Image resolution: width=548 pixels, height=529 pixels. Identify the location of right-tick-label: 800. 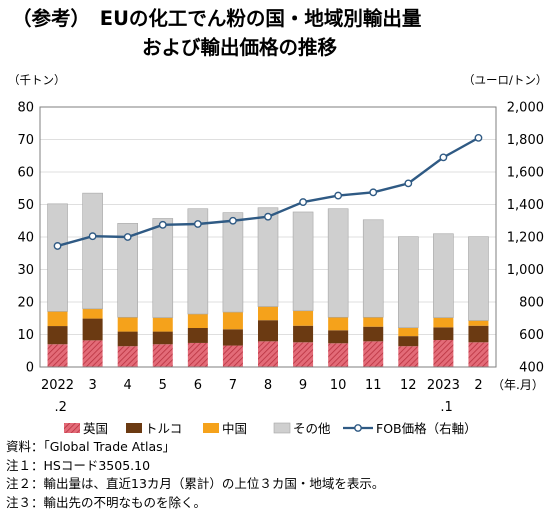
(531, 303).